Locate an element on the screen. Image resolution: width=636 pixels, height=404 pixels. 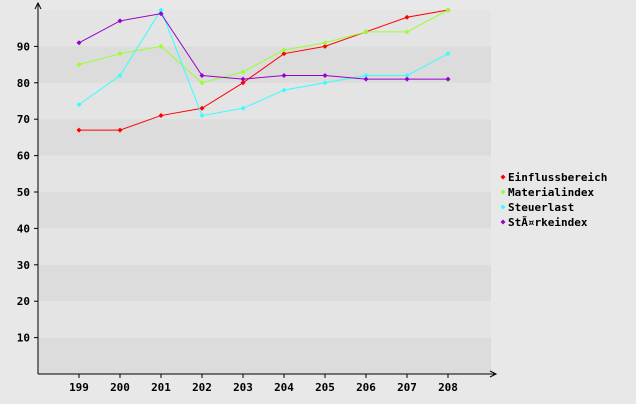
y-axis-ticks: 10 20 30 40 50 60 70 80 90 is located at coordinates (27, 192).